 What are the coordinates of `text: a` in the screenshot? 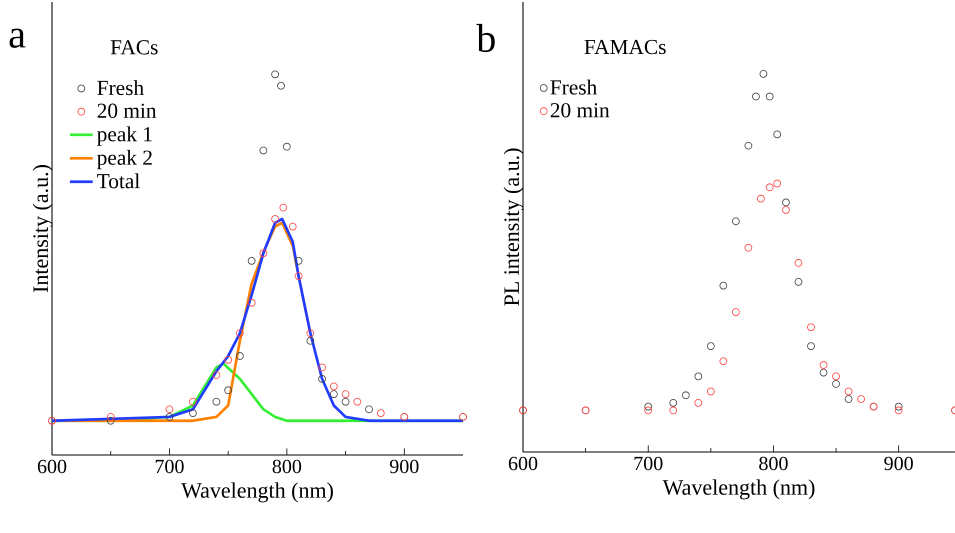 It's located at (18, 38).